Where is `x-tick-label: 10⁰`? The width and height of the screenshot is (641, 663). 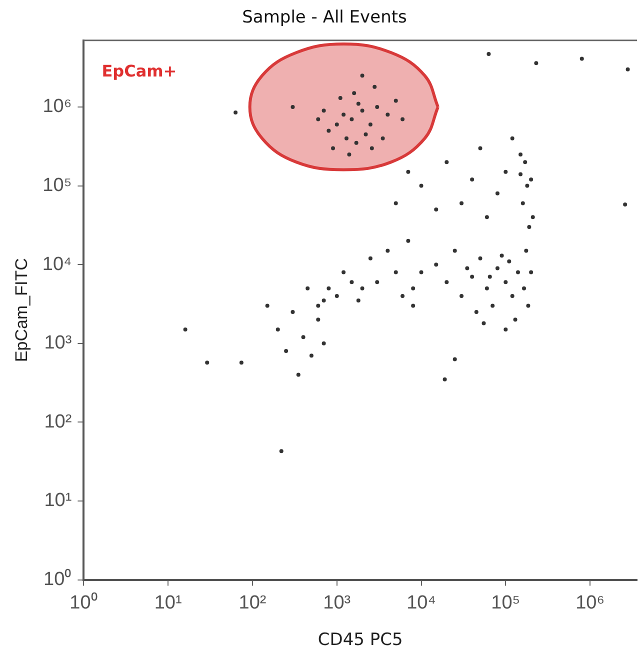 x-tick-label: 10⁰ is located at coordinates (84, 602).